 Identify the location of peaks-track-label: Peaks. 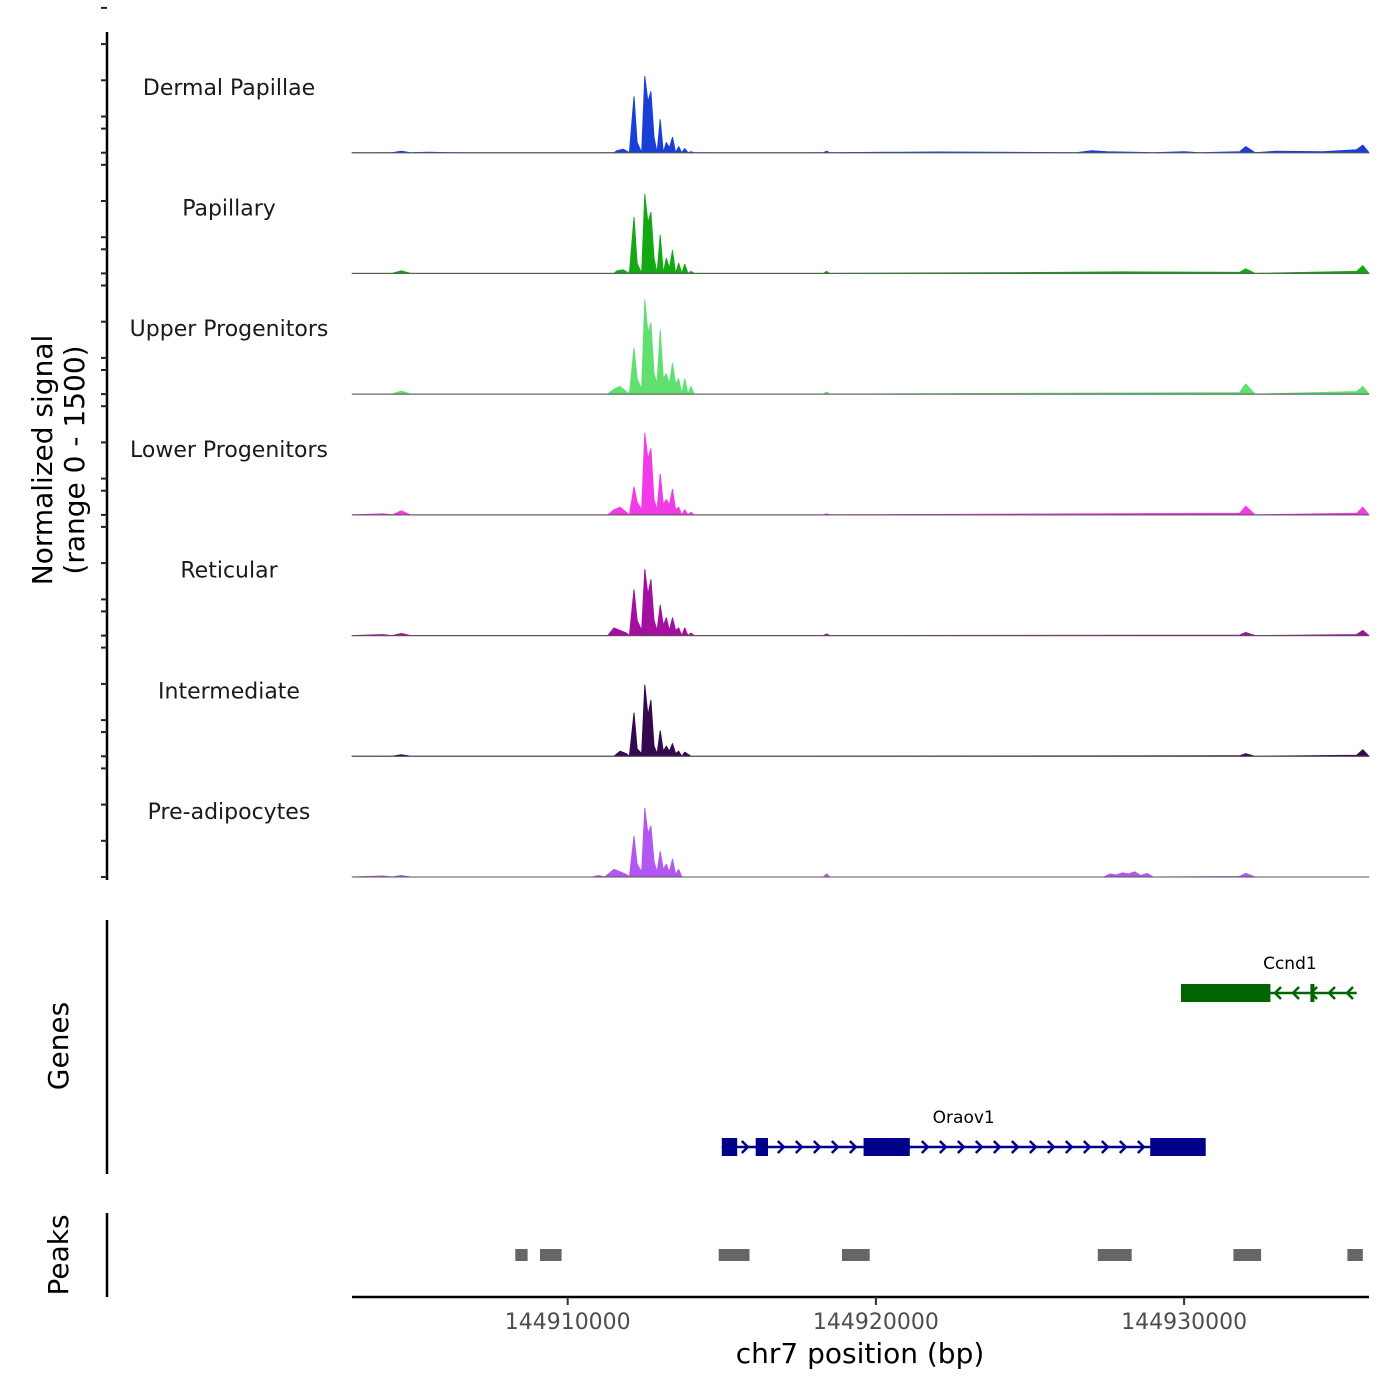
(58, 1254).